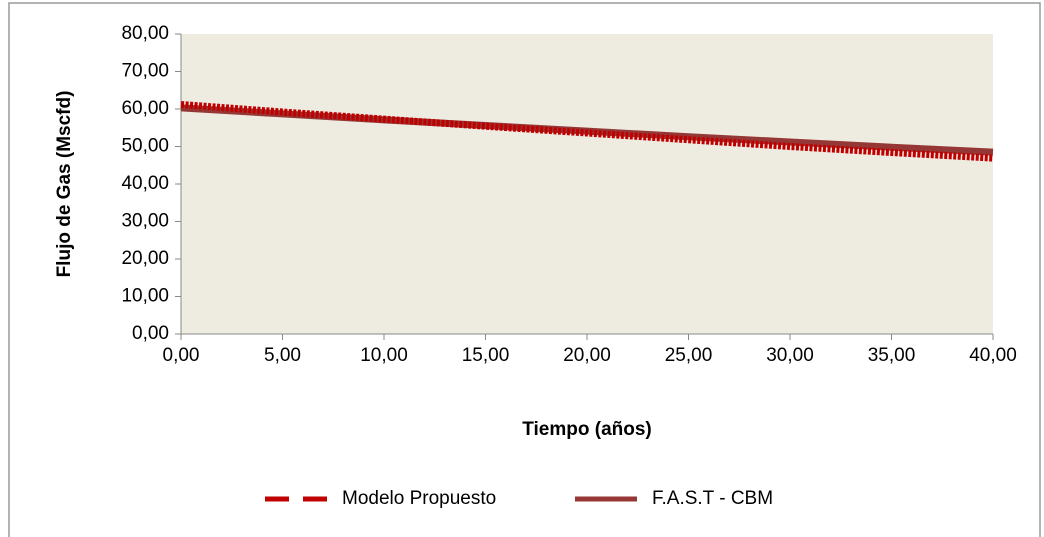 The height and width of the screenshot is (537, 1044). I want to click on x-tick-label: 35,00, so click(892, 355).